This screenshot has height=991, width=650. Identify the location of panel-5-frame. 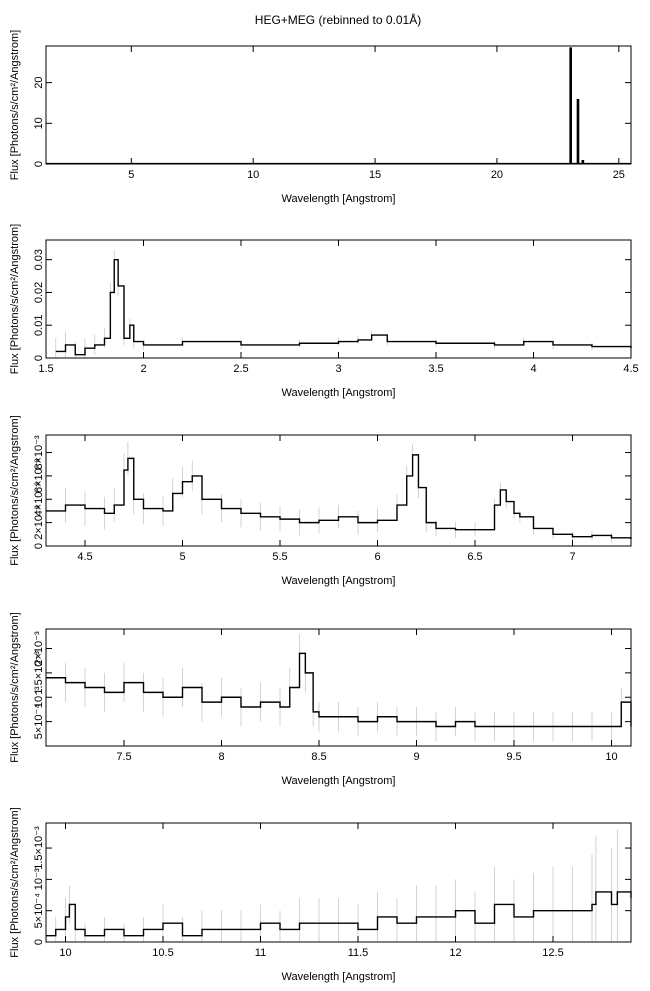
(338, 882).